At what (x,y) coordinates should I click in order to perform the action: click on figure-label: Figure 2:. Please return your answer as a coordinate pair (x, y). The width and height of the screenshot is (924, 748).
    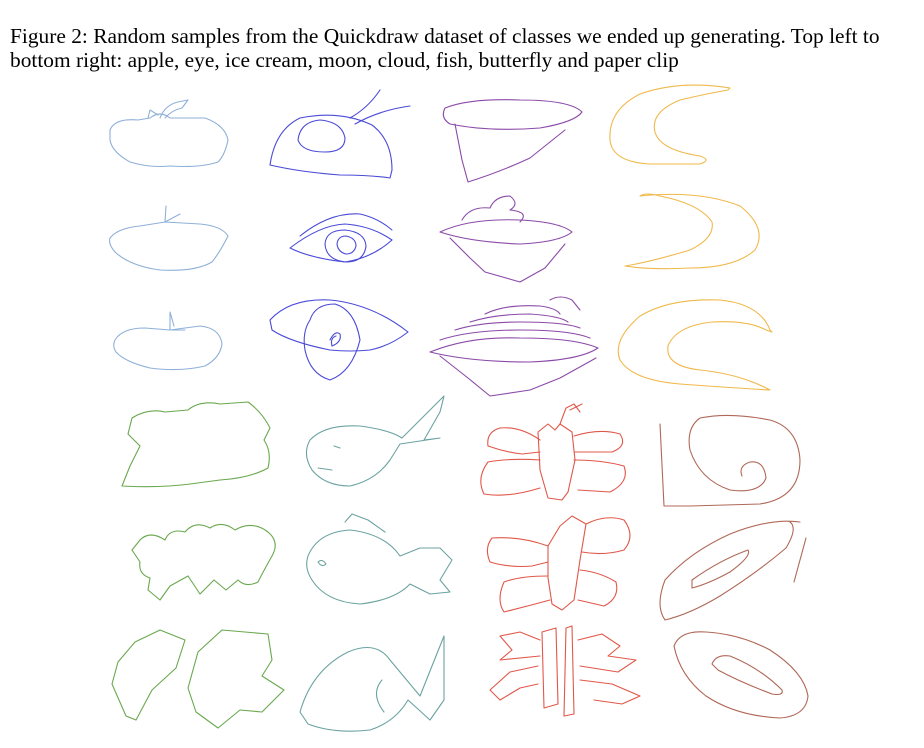
    Looking at the image, I should click on (49, 36).